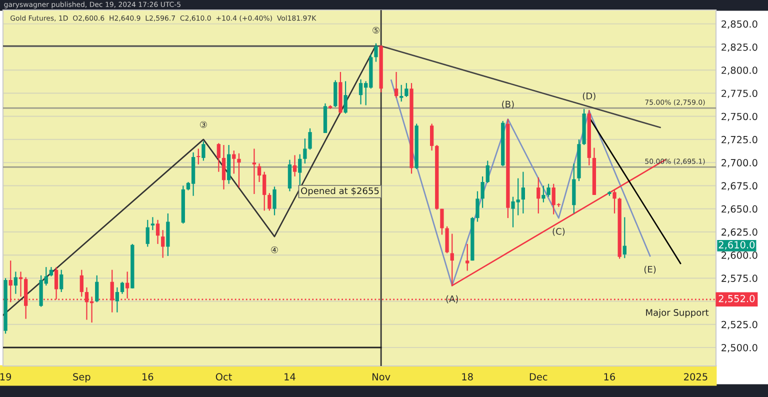  I want to click on annotation: (B), so click(508, 104).